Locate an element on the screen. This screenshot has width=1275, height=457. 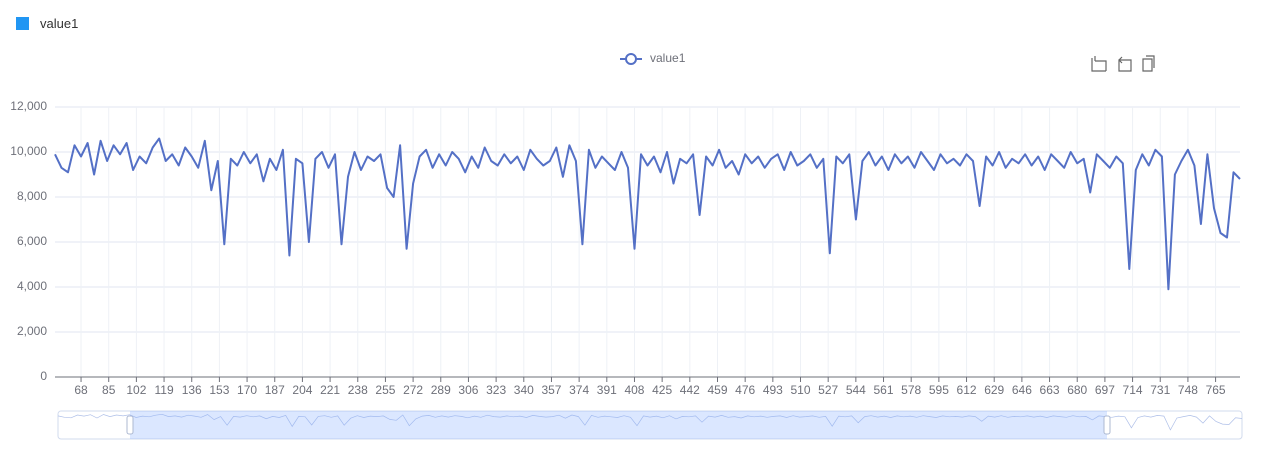
x-tick-label: 357 is located at coordinates (551, 390).